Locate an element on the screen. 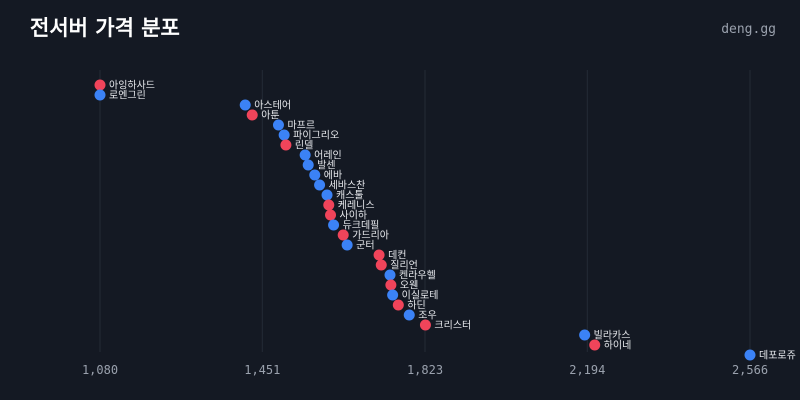 The image size is (800, 400). data-point-label: 가드리아 is located at coordinates (370, 236).